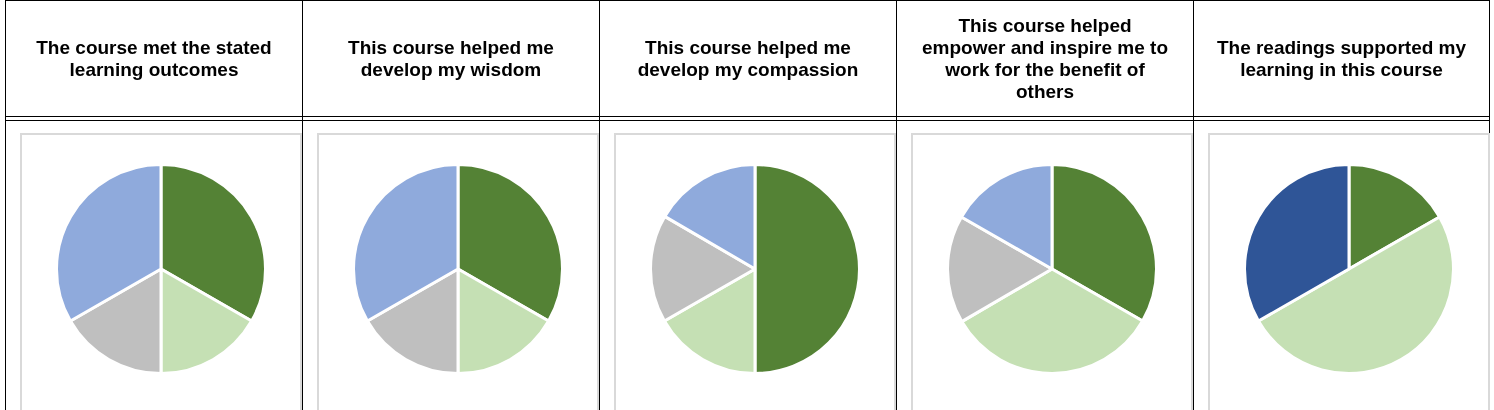 The height and width of the screenshot is (410, 1494). What do you see at coordinates (1045, 58) in the screenshot?
I see `chart-title: This course helped empower and inspire me to work for the benefit of others` at bounding box center [1045, 58].